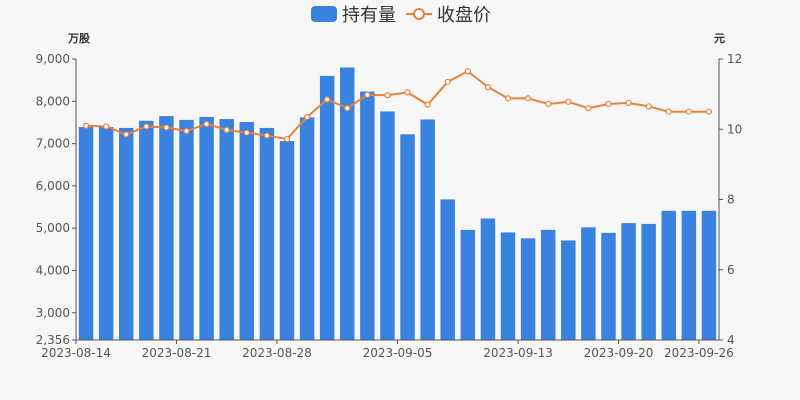 The height and width of the screenshot is (400, 800). Describe the element at coordinates (719, 38) in the screenshot. I see `right-axis-unit: 元` at that location.